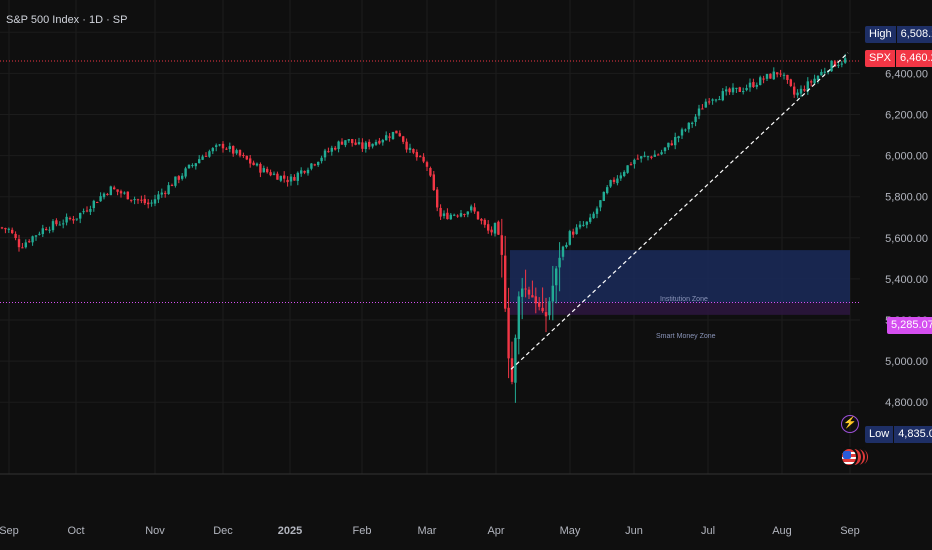 The height and width of the screenshot is (550, 932). Describe the element at coordinates (9, 531) in the screenshot. I see `x-tick-label: Sep` at that location.